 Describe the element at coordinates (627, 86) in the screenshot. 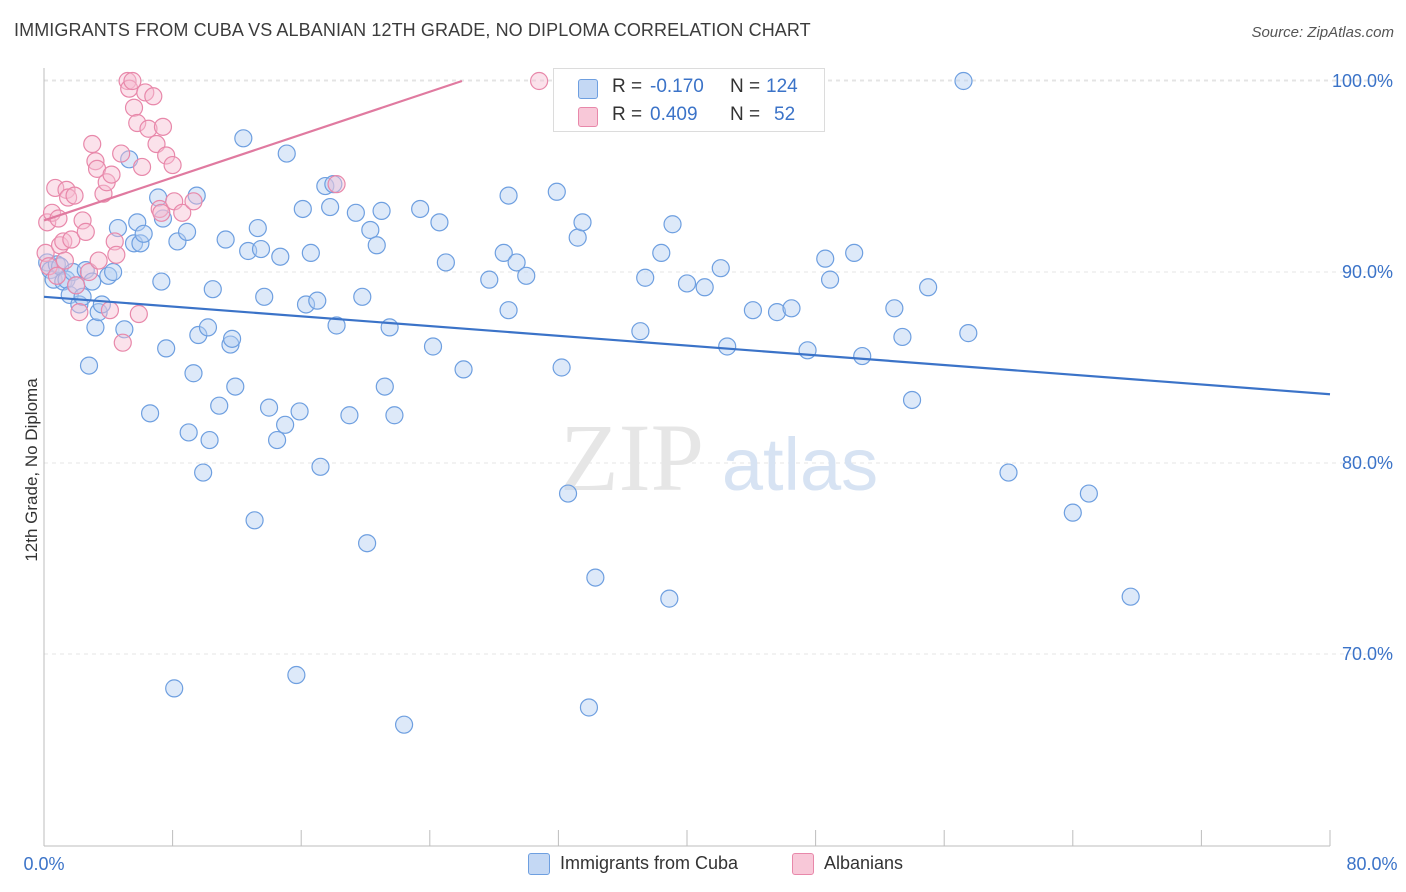

I see `r-label: R =` at that location.